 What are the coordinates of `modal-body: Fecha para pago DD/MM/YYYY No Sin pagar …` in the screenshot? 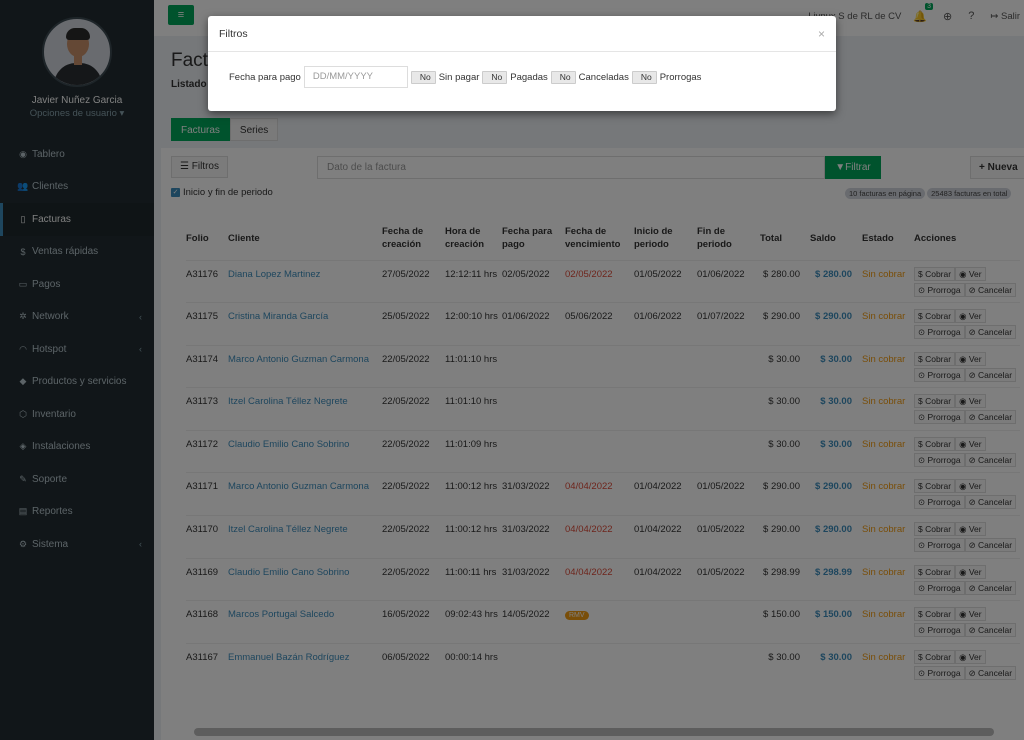 It's located at (522, 70).